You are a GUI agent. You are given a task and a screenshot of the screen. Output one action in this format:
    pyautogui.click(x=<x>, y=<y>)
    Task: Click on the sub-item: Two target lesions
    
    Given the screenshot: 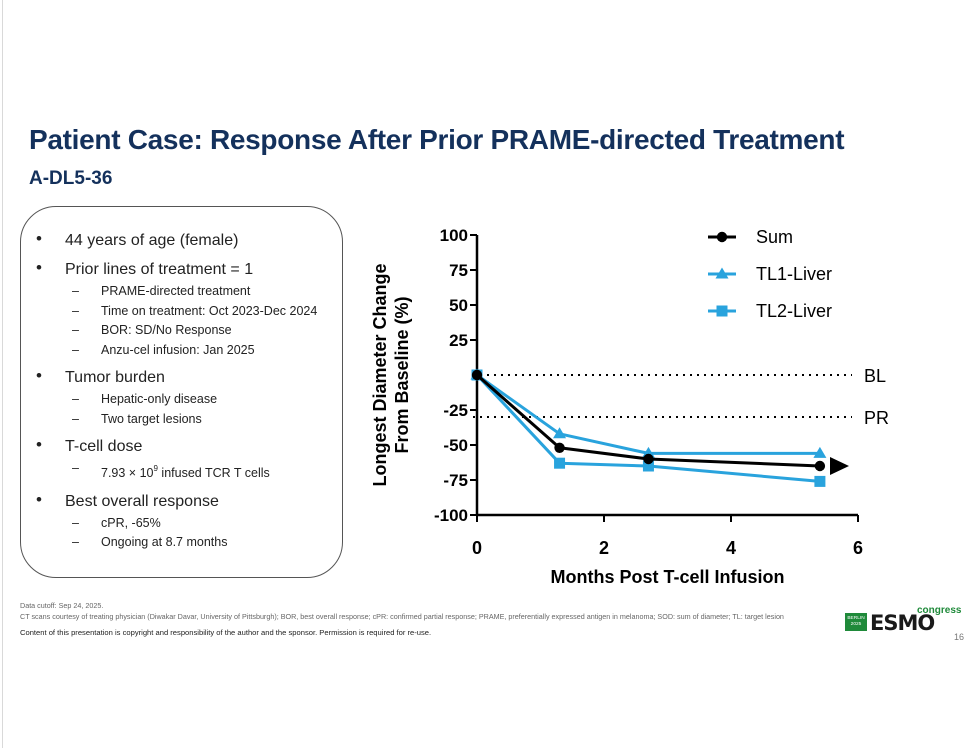 What is the action you would take?
    pyautogui.click(x=200, y=420)
    